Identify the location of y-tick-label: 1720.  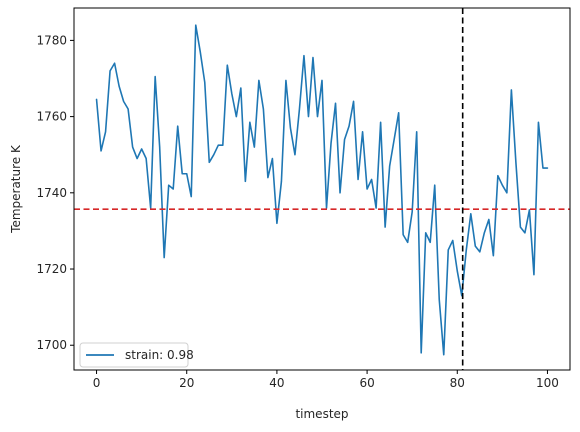
(51, 269).